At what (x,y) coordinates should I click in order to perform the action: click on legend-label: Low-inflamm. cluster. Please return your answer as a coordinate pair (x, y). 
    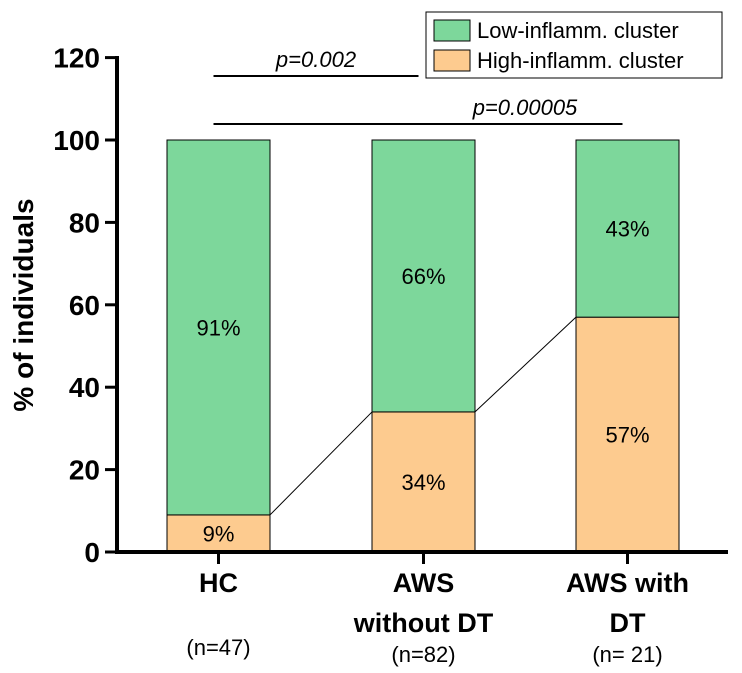
    Looking at the image, I should click on (578, 30).